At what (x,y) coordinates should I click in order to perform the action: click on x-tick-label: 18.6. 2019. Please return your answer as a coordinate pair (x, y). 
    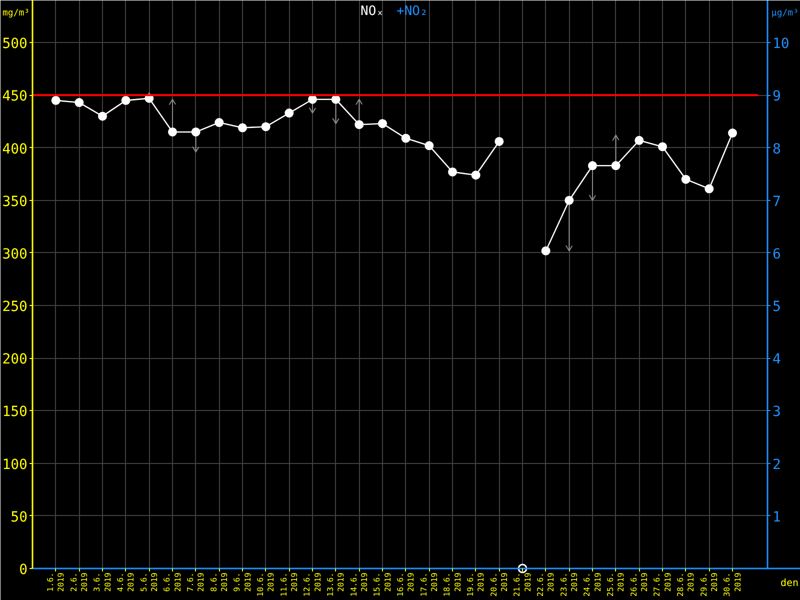
    Looking at the image, I should click on (452, 584).